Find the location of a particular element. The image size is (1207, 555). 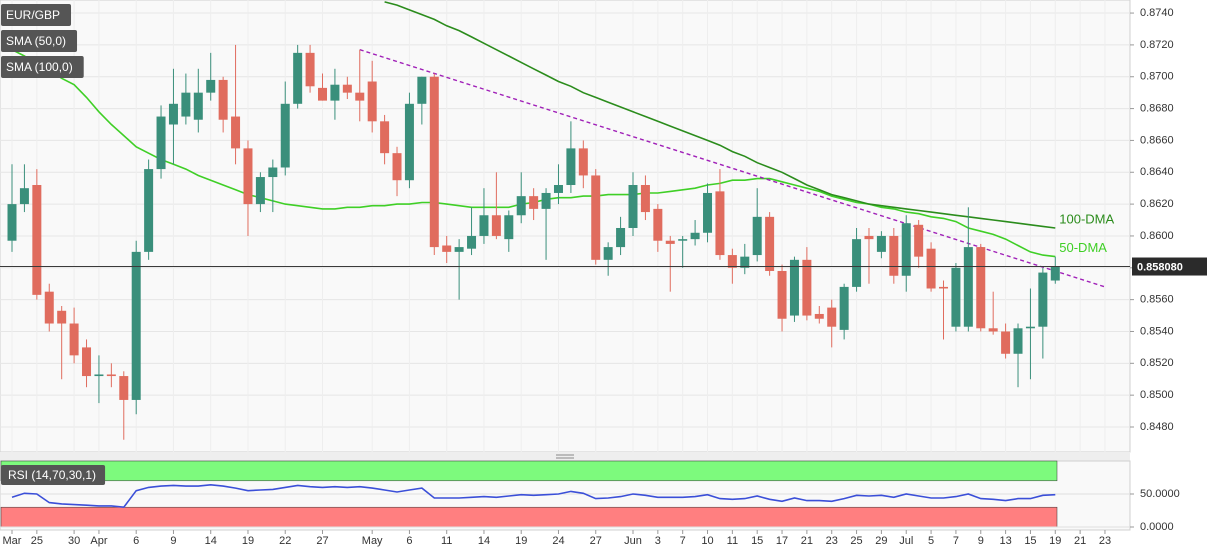

y-tick-label: 0.8680 is located at coordinates (1157, 108).